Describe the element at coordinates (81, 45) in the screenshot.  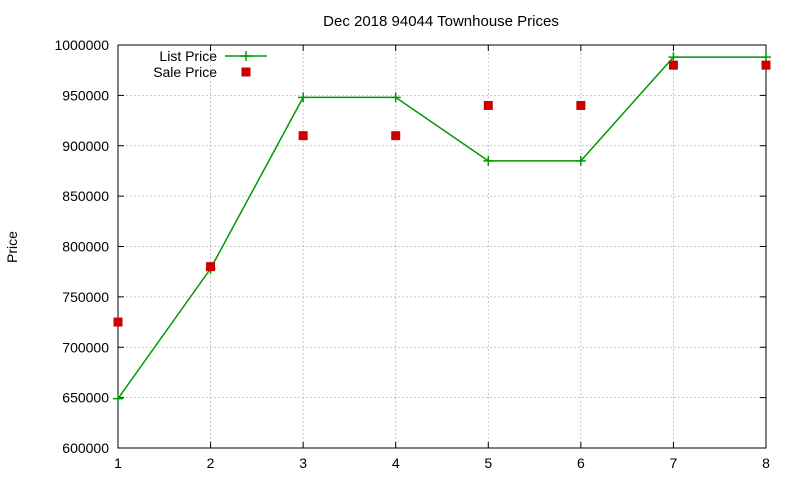
I see `y-tick-label: 1000000` at that location.